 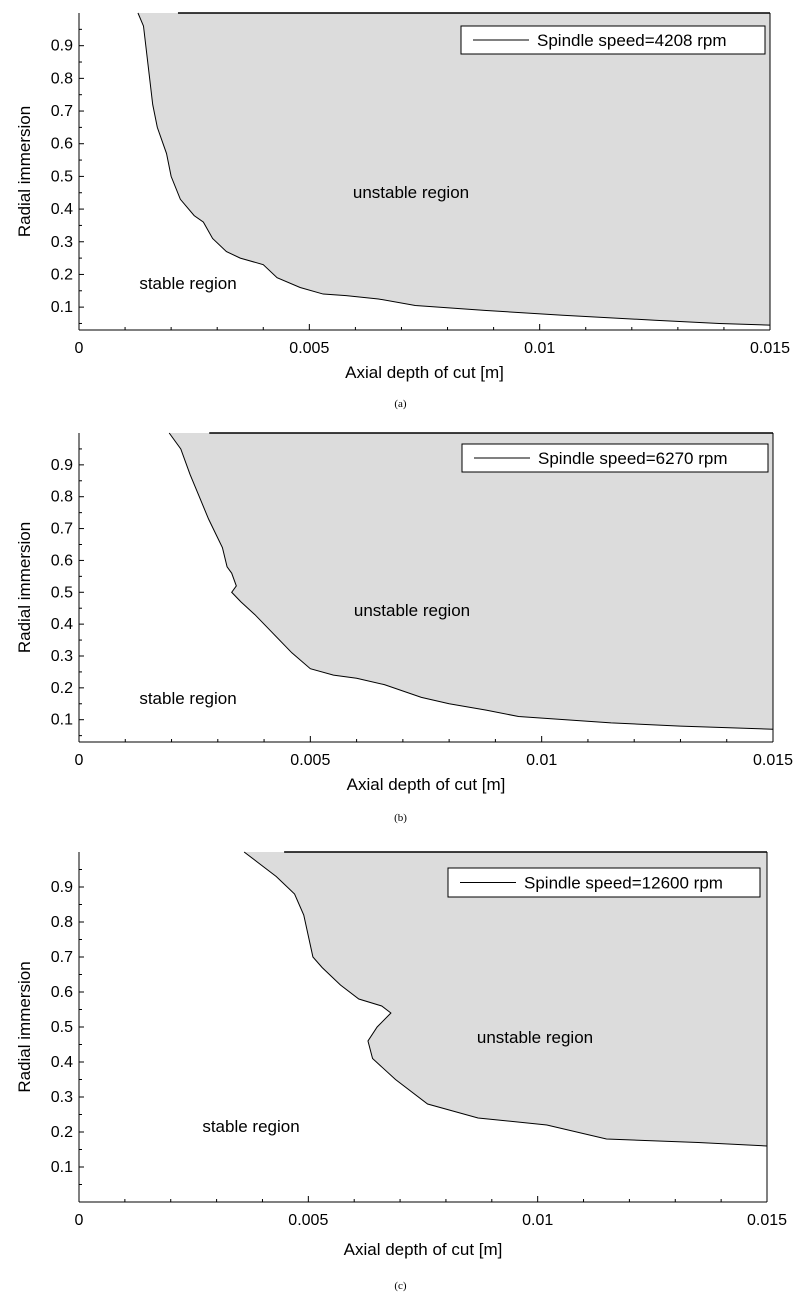 I want to click on caption-b: (b), so click(x=400, y=818).